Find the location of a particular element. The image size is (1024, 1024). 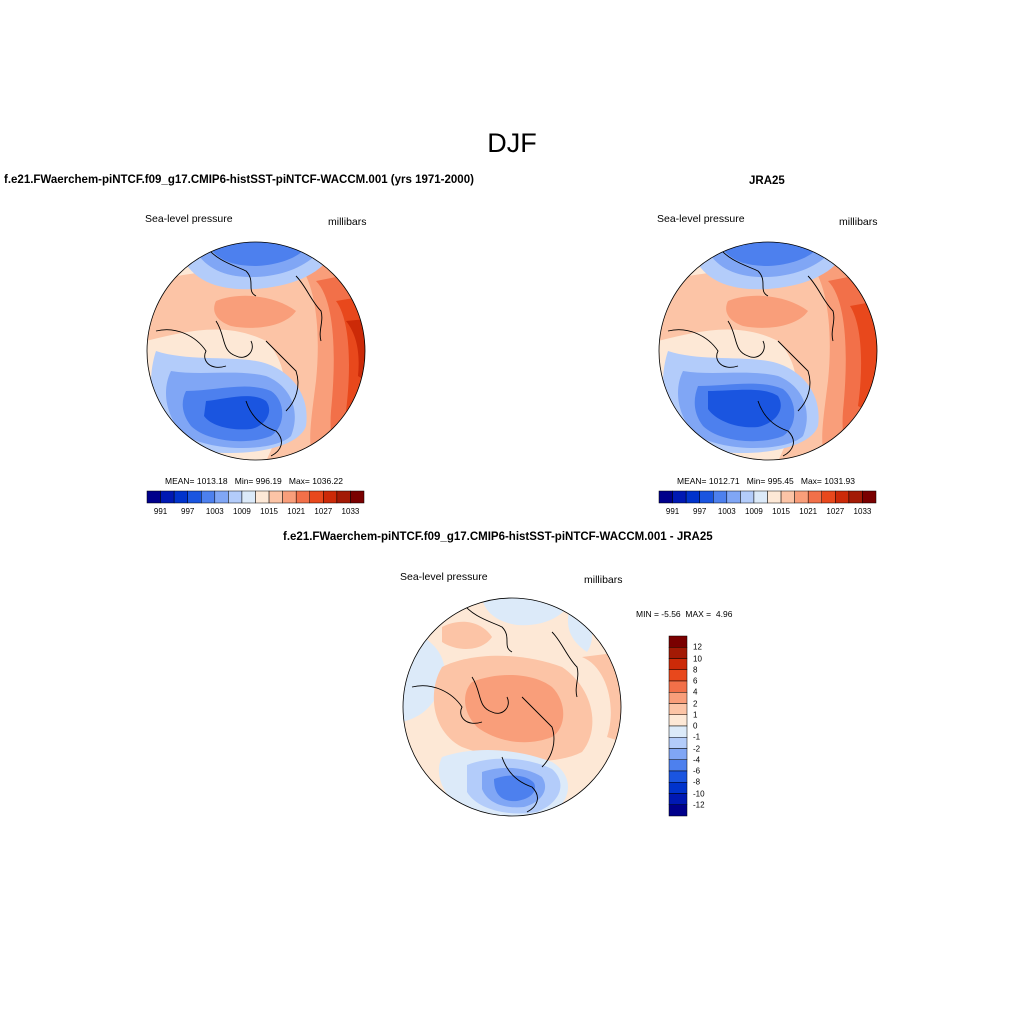

obs-polar-map is located at coordinates (768, 351).